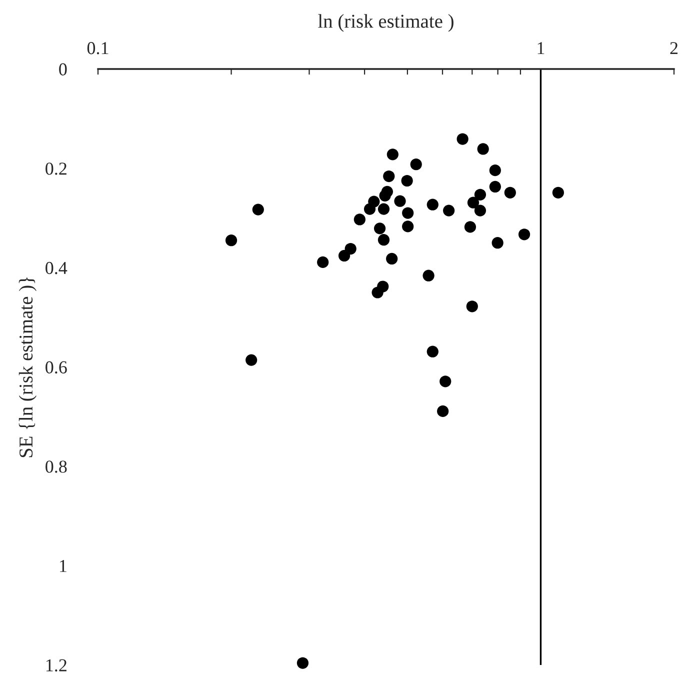 The image size is (686, 677). What do you see at coordinates (56, 168) in the screenshot?
I see `y-tick-label: 0.2` at bounding box center [56, 168].